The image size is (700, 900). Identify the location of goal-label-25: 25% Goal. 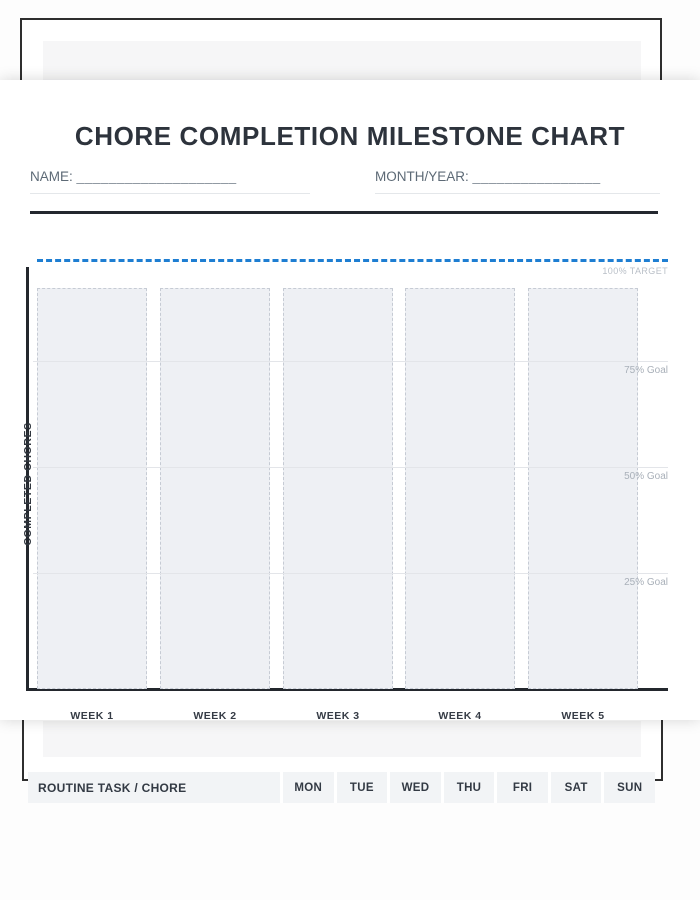
(646, 582).